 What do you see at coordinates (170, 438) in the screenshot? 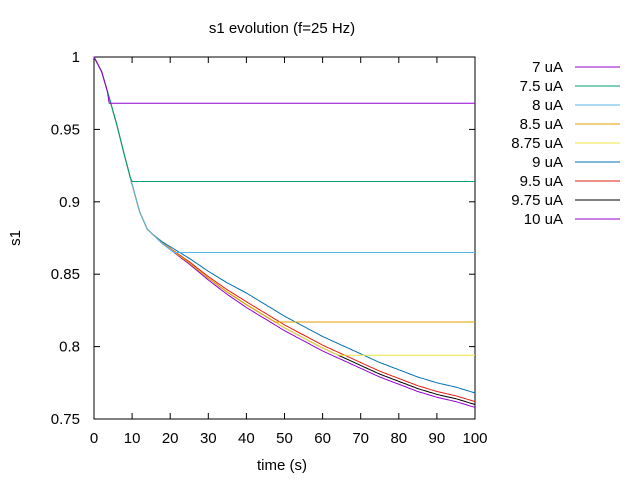
I see `x-tick-label: 20` at bounding box center [170, 438].